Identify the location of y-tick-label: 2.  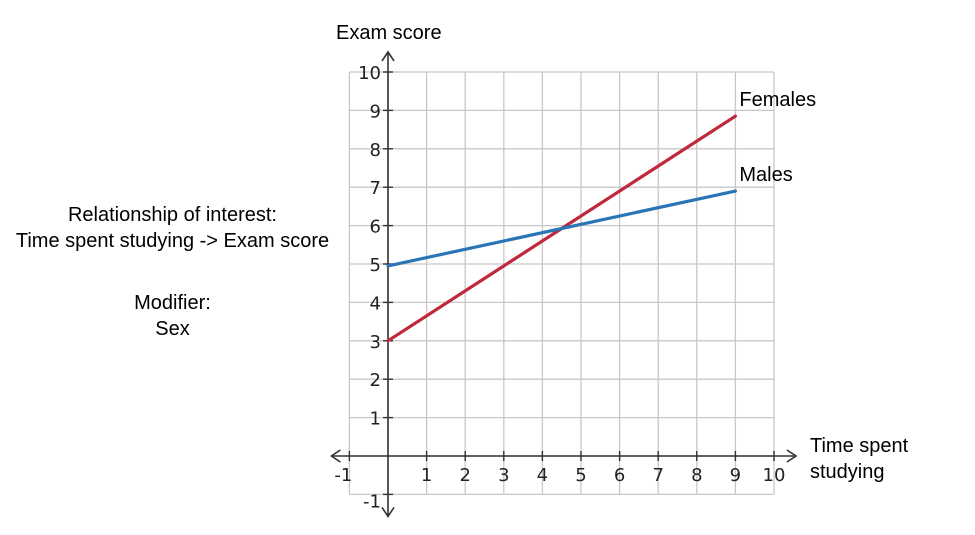
(375, 380).